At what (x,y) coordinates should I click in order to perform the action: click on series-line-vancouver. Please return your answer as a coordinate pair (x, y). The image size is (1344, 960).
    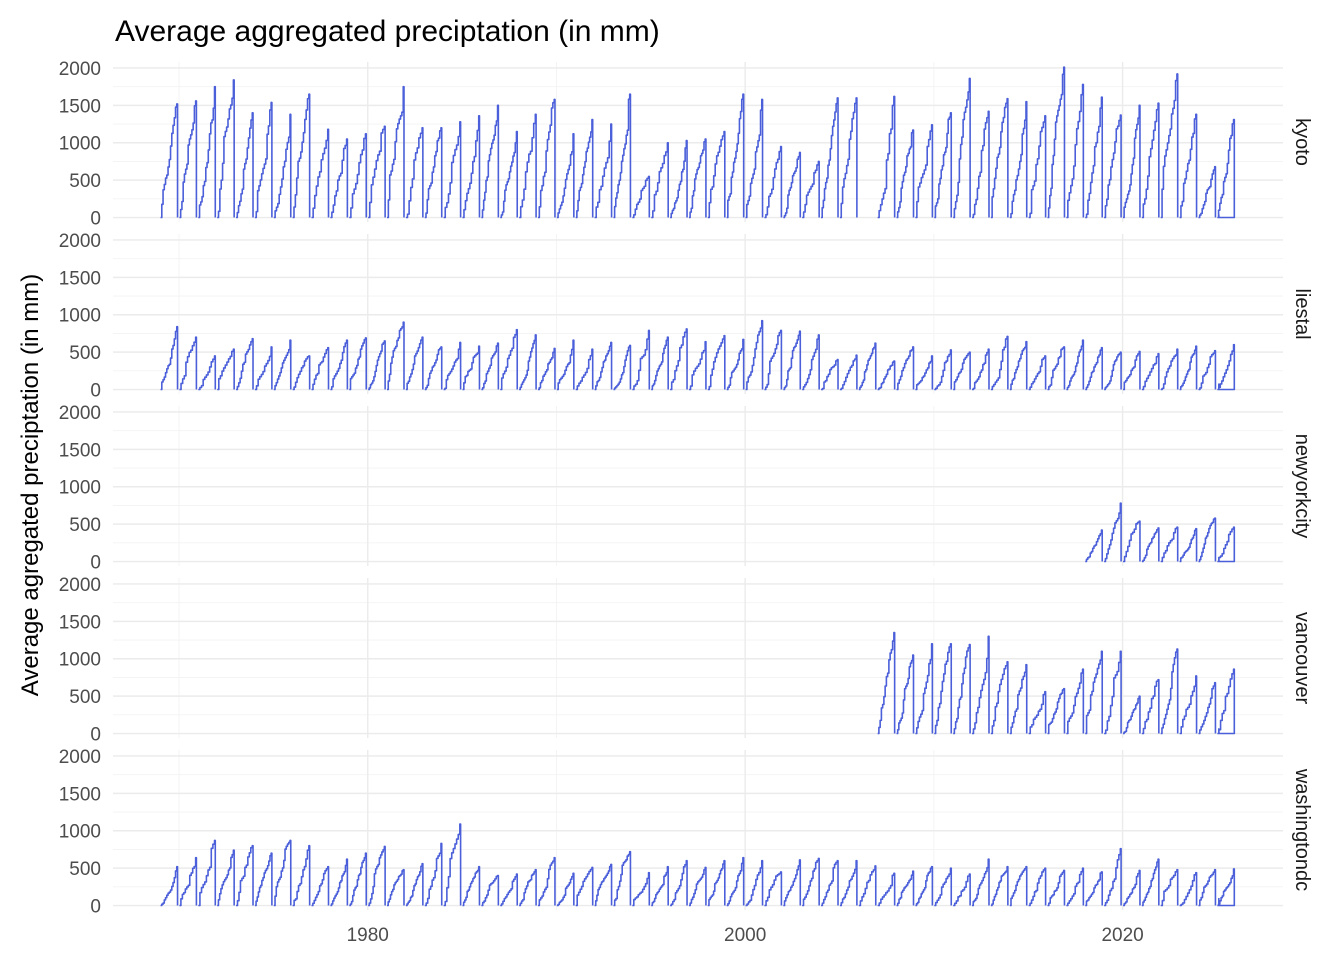
    Looking at the image, I should click on (1056, 683).